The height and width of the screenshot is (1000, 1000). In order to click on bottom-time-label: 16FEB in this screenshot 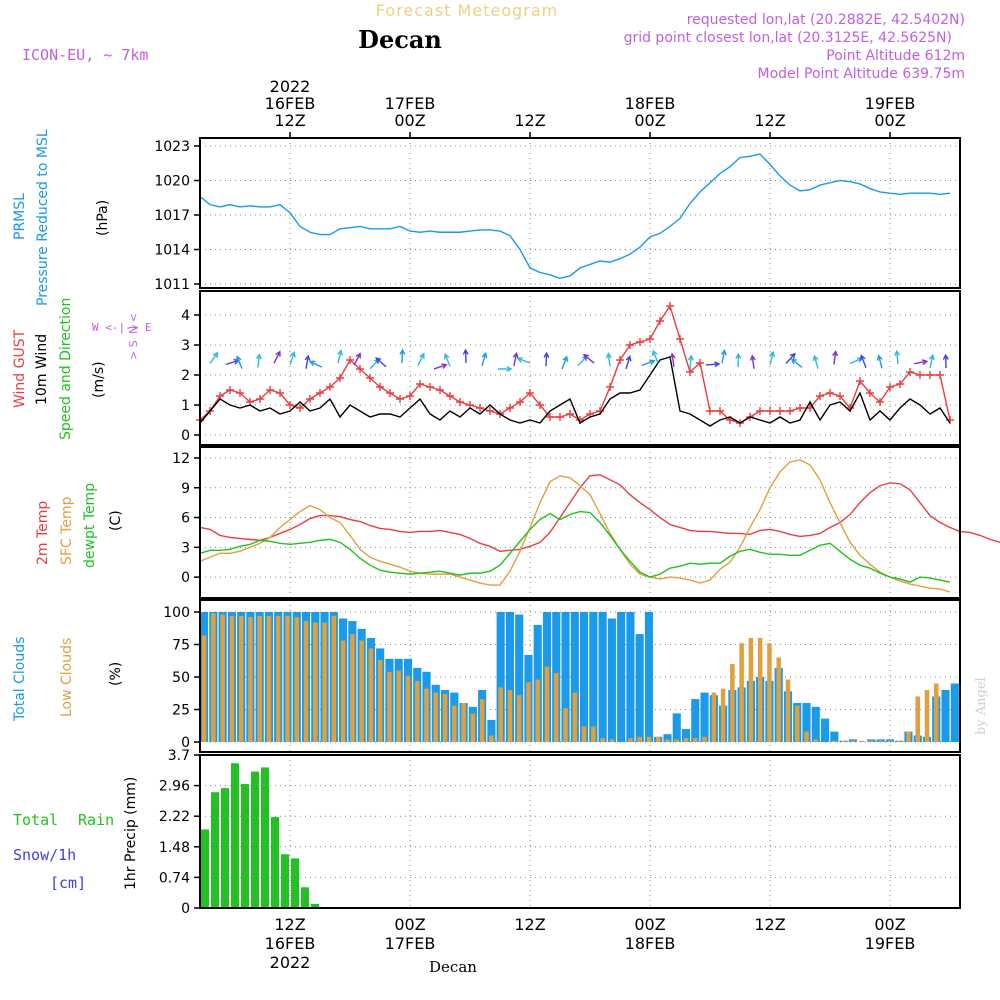, I will do `click(290, 943)`.